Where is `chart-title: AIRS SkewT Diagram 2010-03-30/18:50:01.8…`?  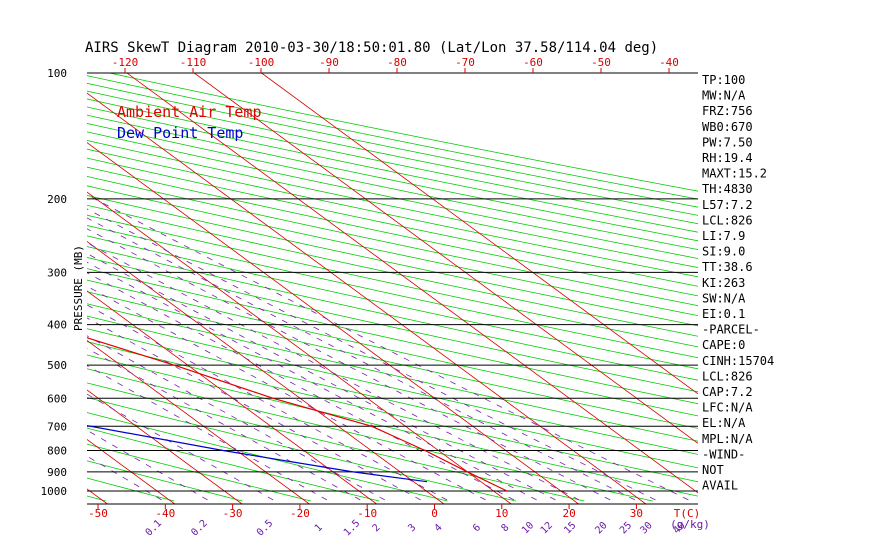 chart-title: AIRS SkewT Diagram 2010-03-30/18:50:01.8… is located at coordinates (371, 48).